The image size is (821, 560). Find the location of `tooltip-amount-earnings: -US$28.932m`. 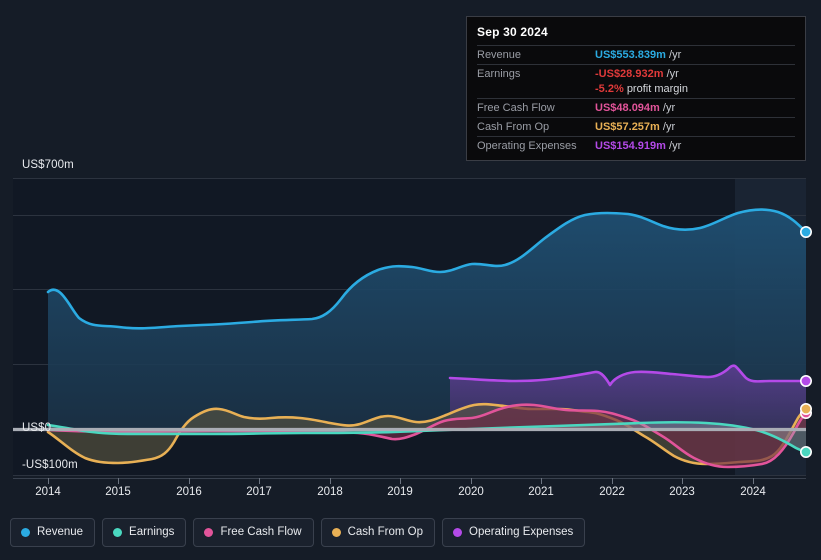

tooltip-amount-earnings: -US$28.932m is located at coordinates (629, 74).